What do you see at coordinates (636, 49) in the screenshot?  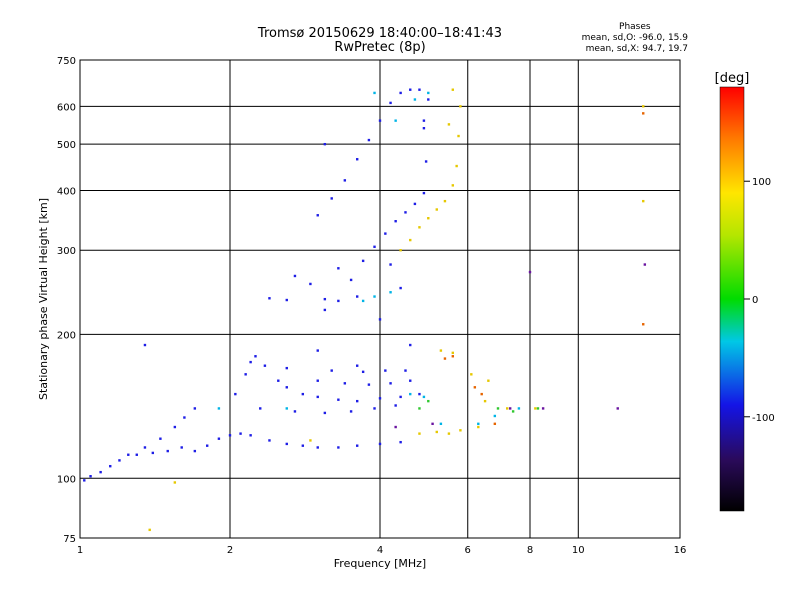 I see `phase-stats-x: mean, sd,X: 94.7, 19.7` at bounding box center [636, 49].